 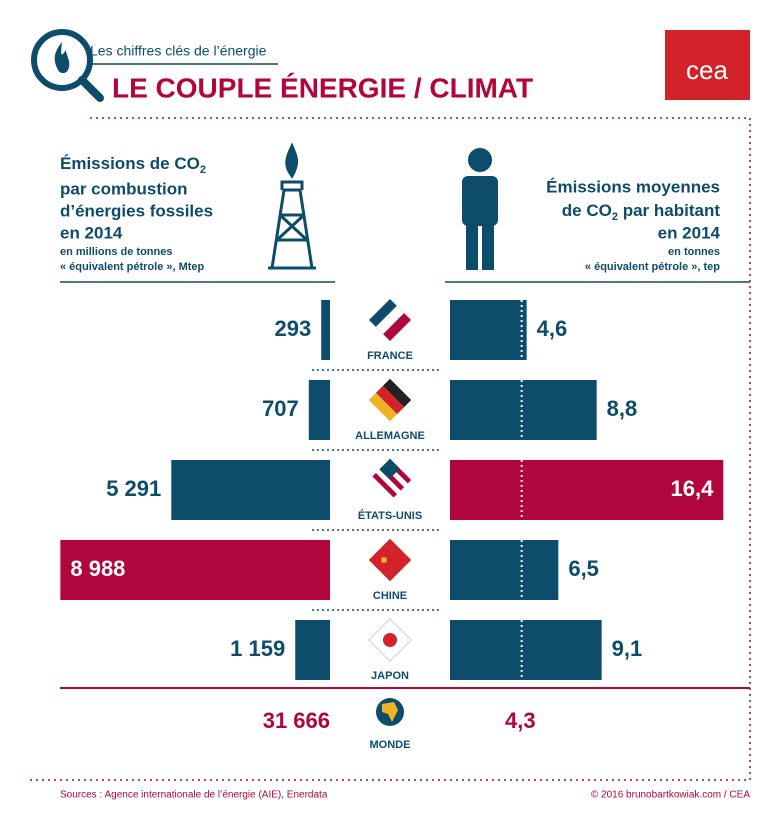 What do you see at coordinates (257, 648) in the screenshot?
I see `value-label: 1 159` at bounding box center [257, 648].